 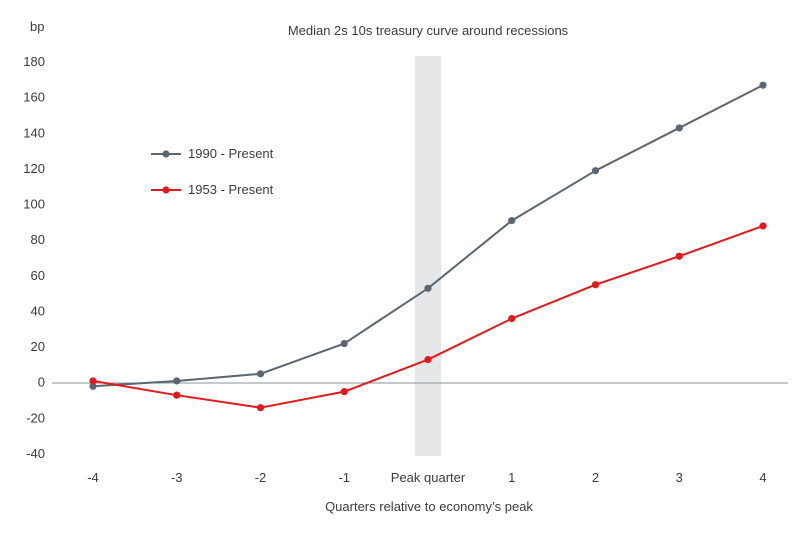 I want to click on y-tick-label: 160, so click(x=34, y=97).